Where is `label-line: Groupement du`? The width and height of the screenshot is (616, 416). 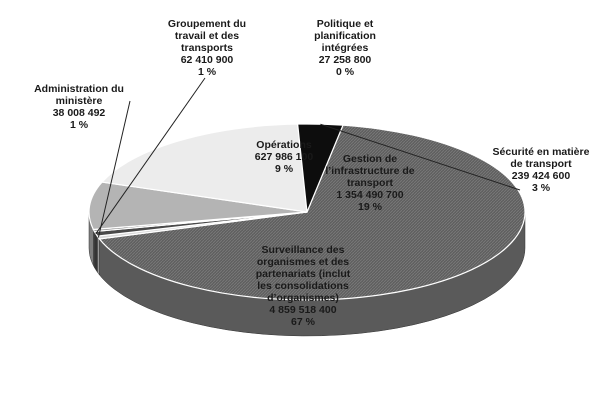
label-line: Groupement du is located at coordinates (207, 24).